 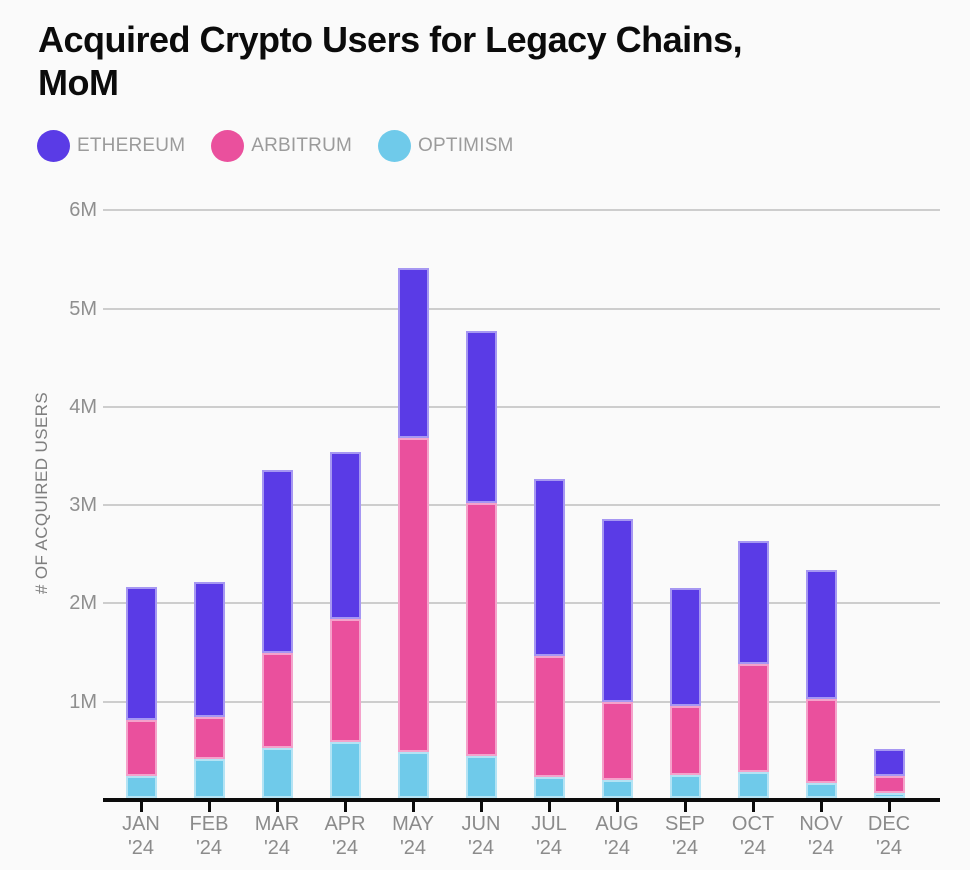 What do you see at coordinates (209, 836) in the screenshot?
I see `x-label-feb: FEB '24` at bounding box center [209, 836].